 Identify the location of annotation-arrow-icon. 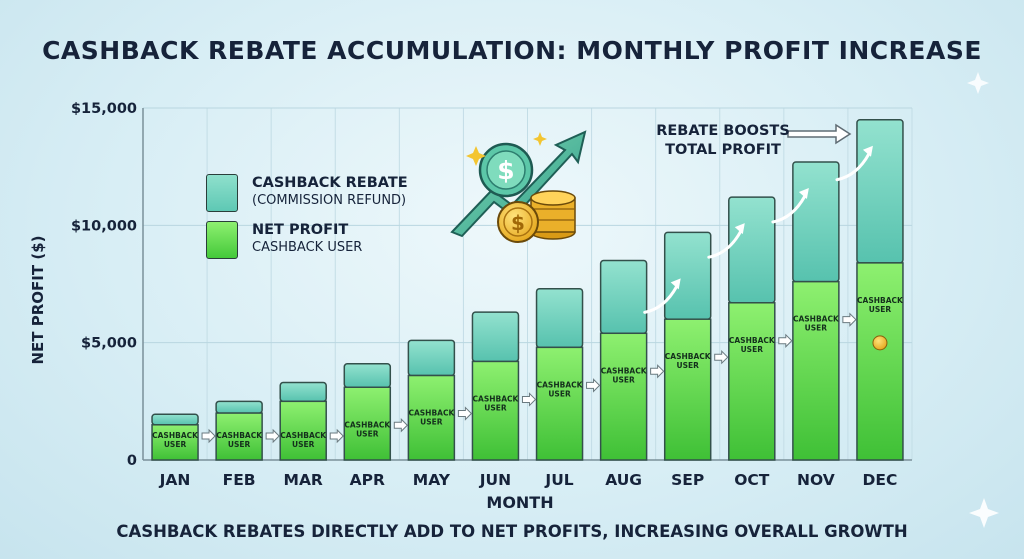
(819, 134).